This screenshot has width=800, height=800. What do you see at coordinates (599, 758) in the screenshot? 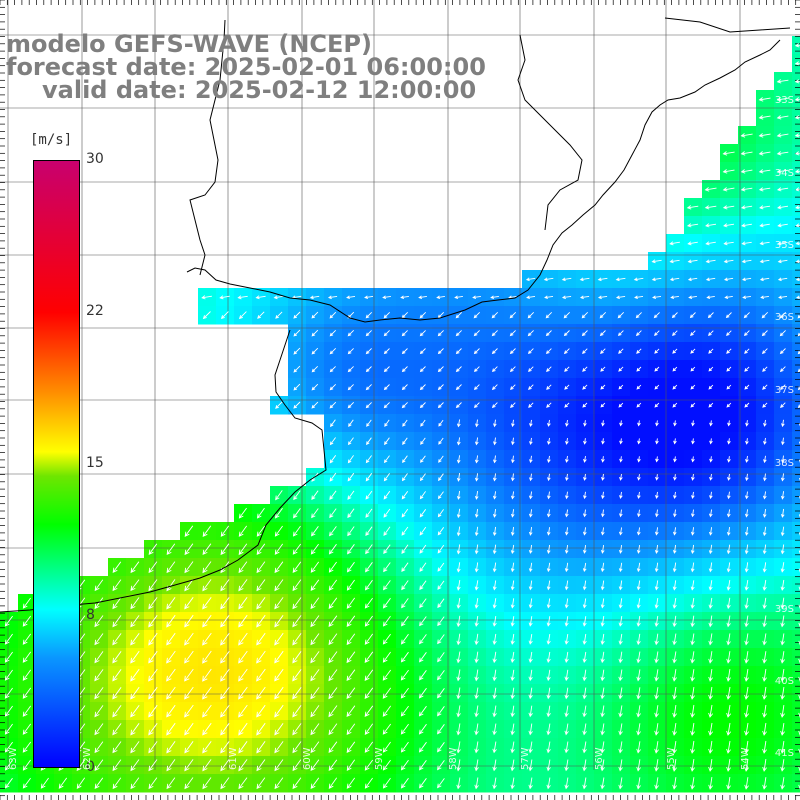
I see `lon-label: 56W` at bounding box center [599, 758].